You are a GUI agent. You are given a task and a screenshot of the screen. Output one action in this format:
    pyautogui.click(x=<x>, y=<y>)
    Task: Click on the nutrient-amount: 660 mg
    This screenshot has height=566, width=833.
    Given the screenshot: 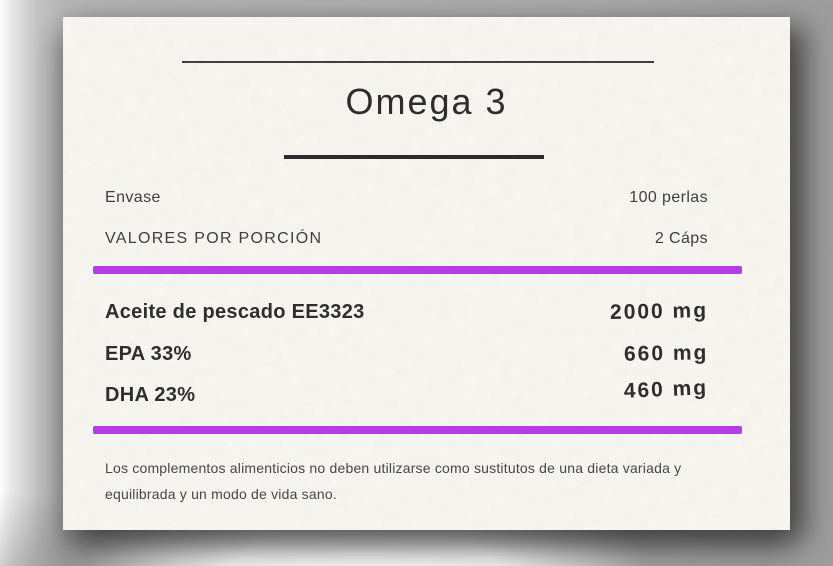 What is the action you would take?
    pyautogui.click(x=666, y=353)
    